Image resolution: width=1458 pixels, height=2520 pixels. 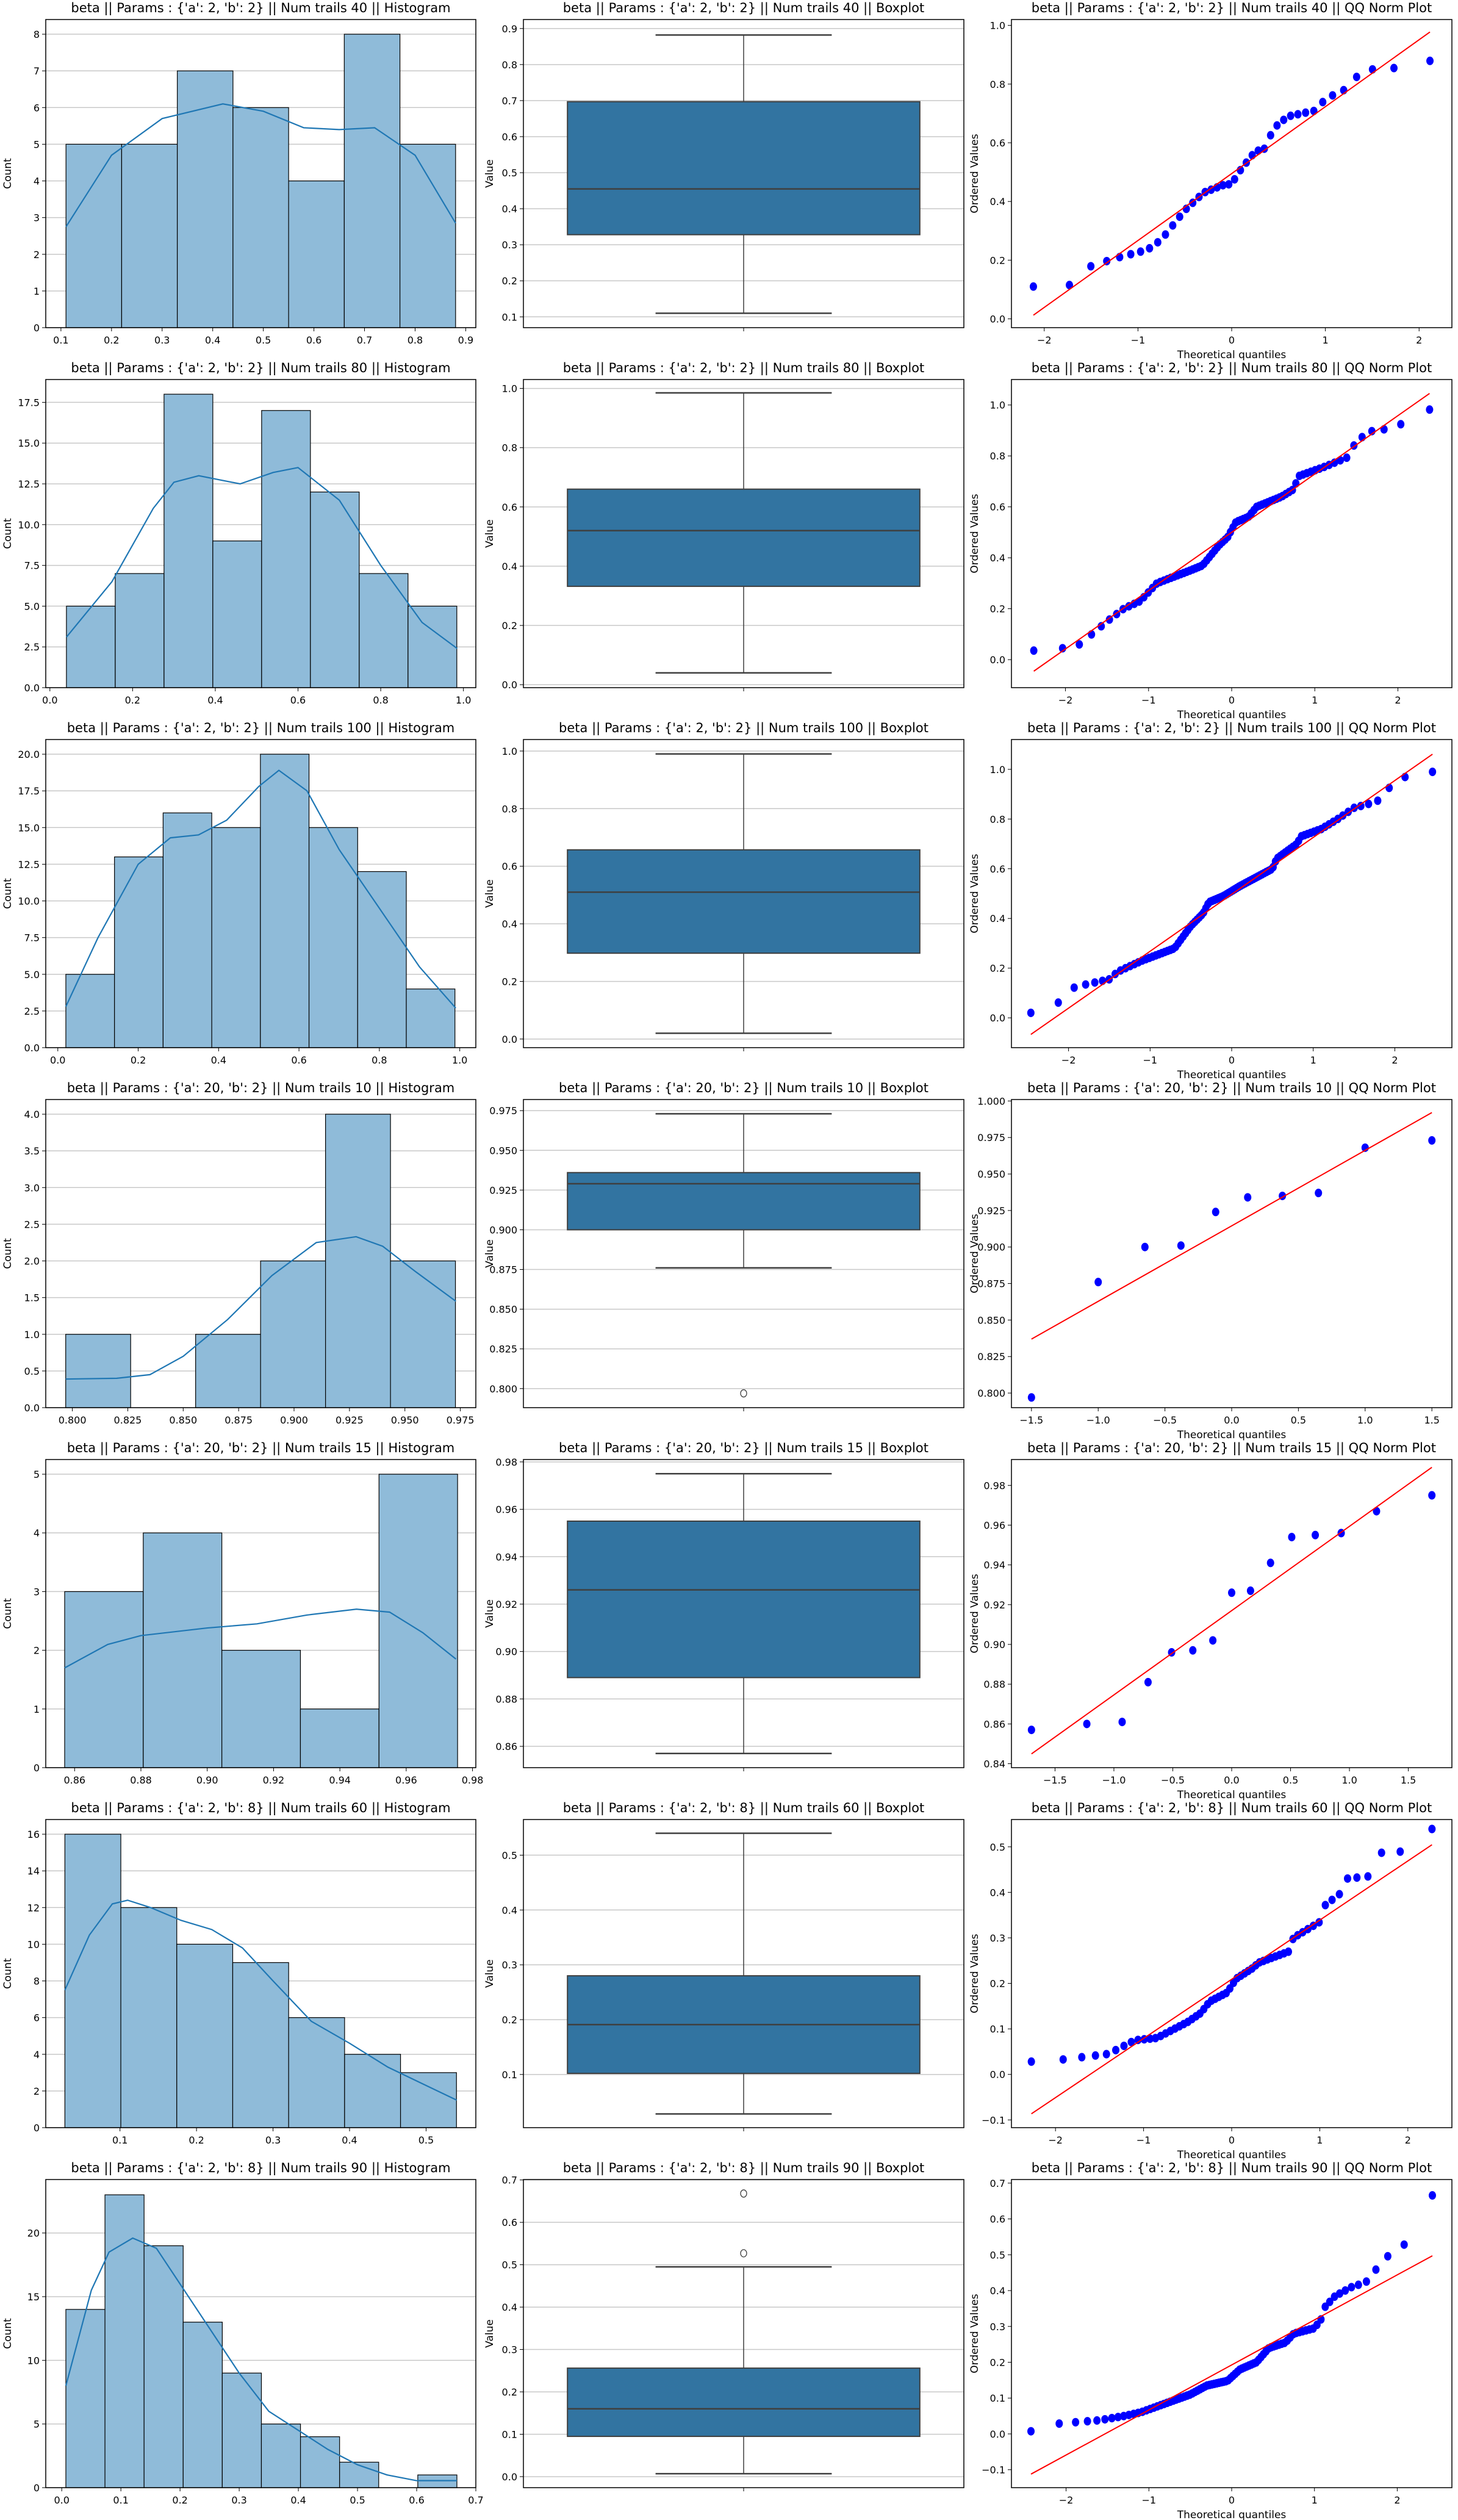 I want to click on histogram-ytick-label: 14, so click(x=33, y=1871).